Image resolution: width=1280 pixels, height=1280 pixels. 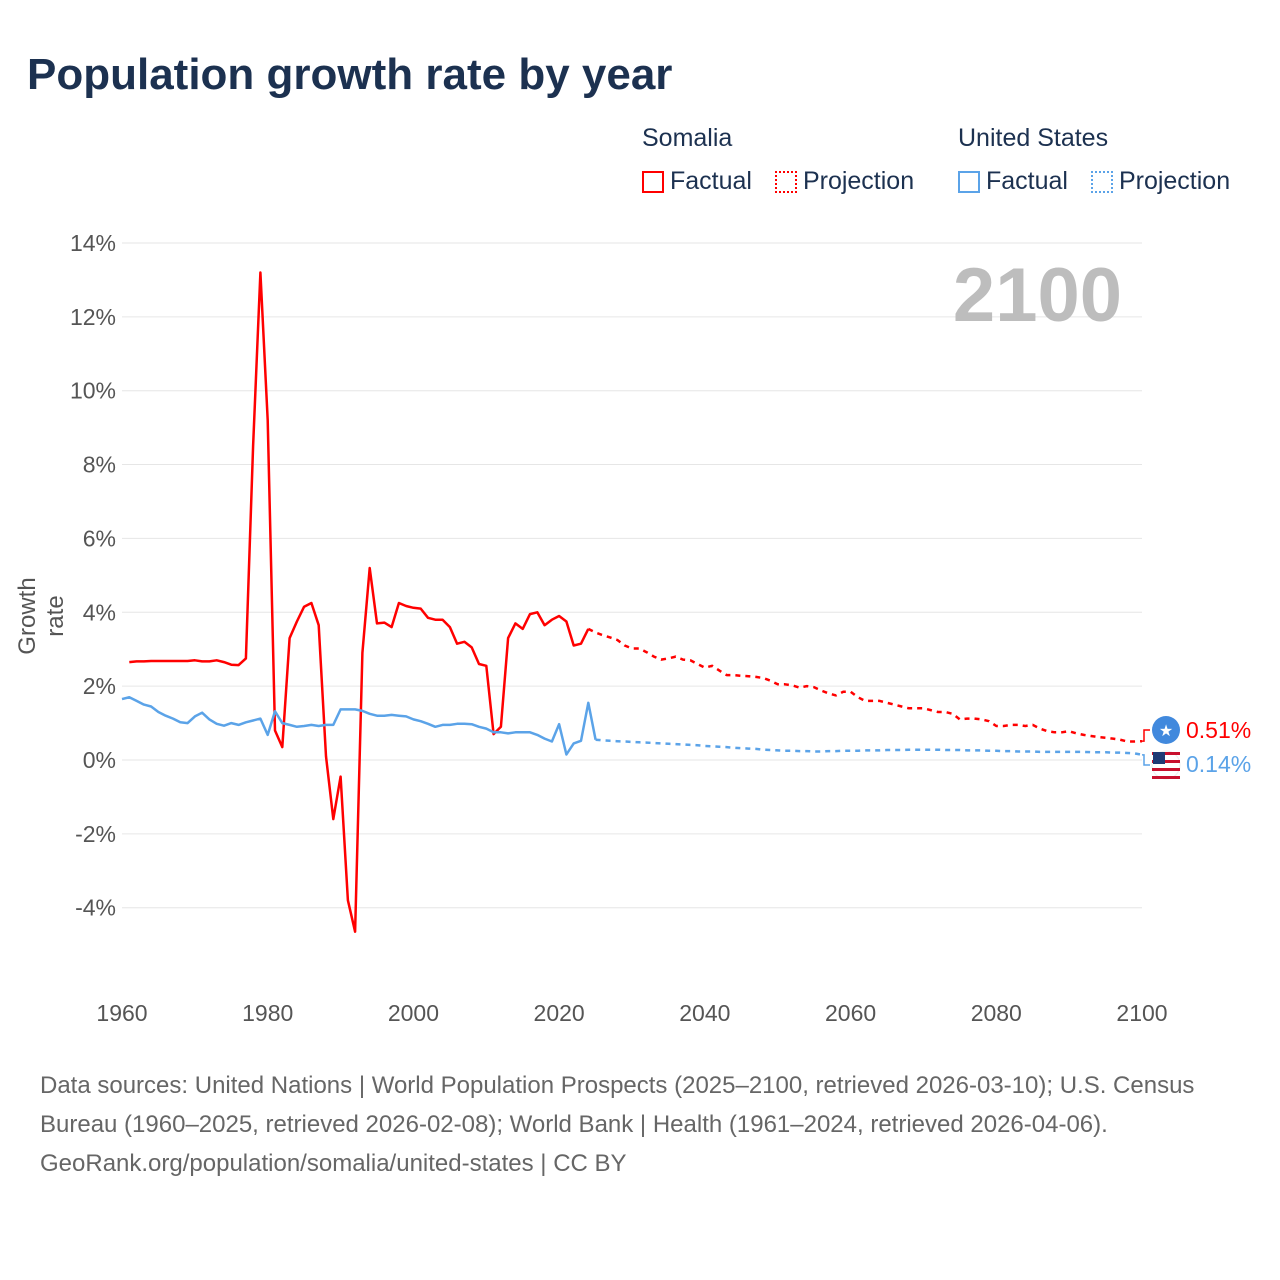 I want to click on y-tick-label: 14%, so click(x=93, y=243).